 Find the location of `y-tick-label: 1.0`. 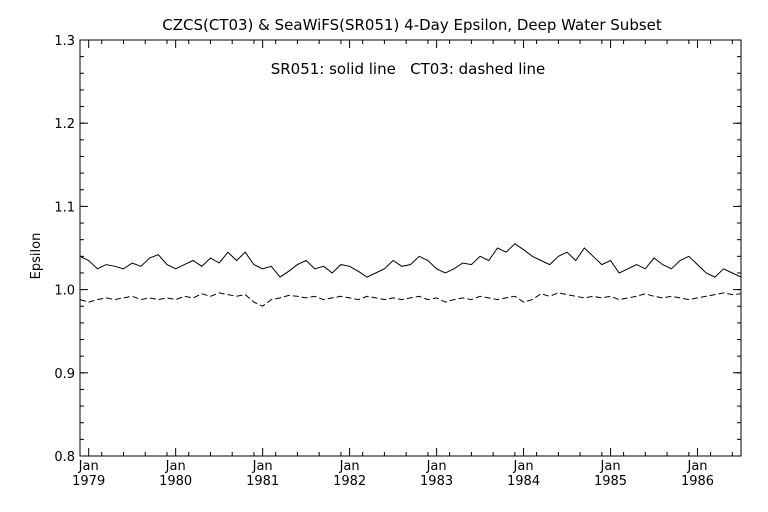

y-tick-label: 1.0 is located at coordinates (64, 291).